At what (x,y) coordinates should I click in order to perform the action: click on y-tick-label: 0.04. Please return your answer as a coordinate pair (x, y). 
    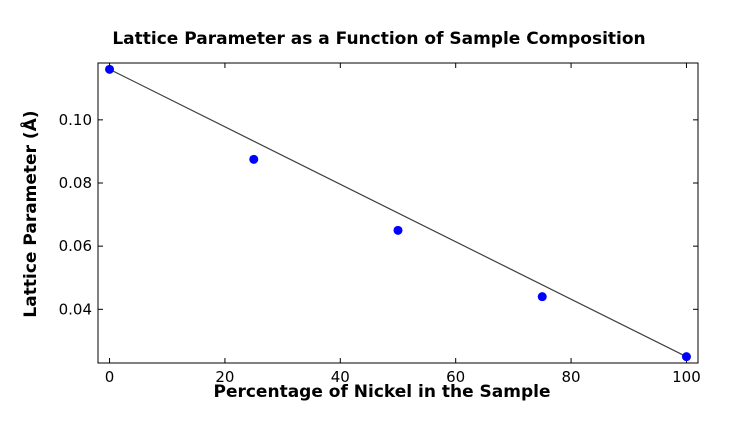
    Looking at the image, I should click on (75, 309).